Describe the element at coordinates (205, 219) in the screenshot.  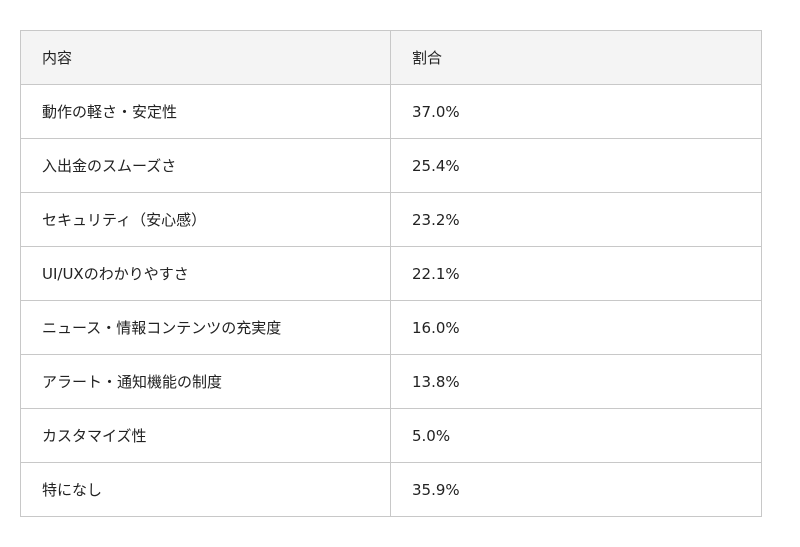
I see `cell-content: セキュリティ（安心感）` at that location.